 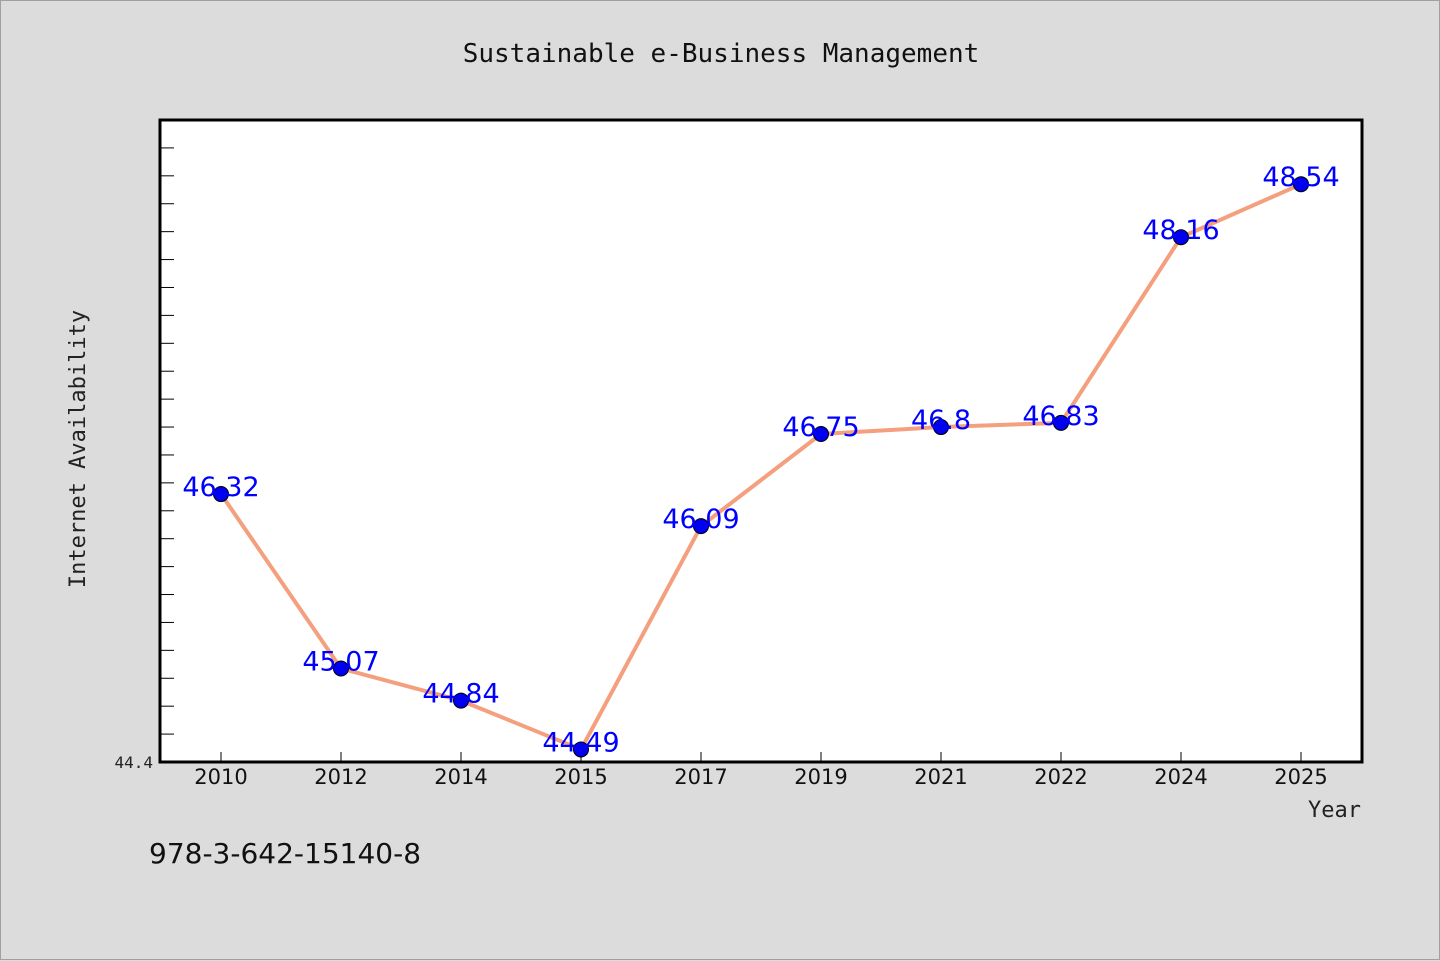 I want to click on x-tick-labels: 2010 2012 2014 2015 2017 2019 2021 2022 2024 2025, so click(x=760, y=777).